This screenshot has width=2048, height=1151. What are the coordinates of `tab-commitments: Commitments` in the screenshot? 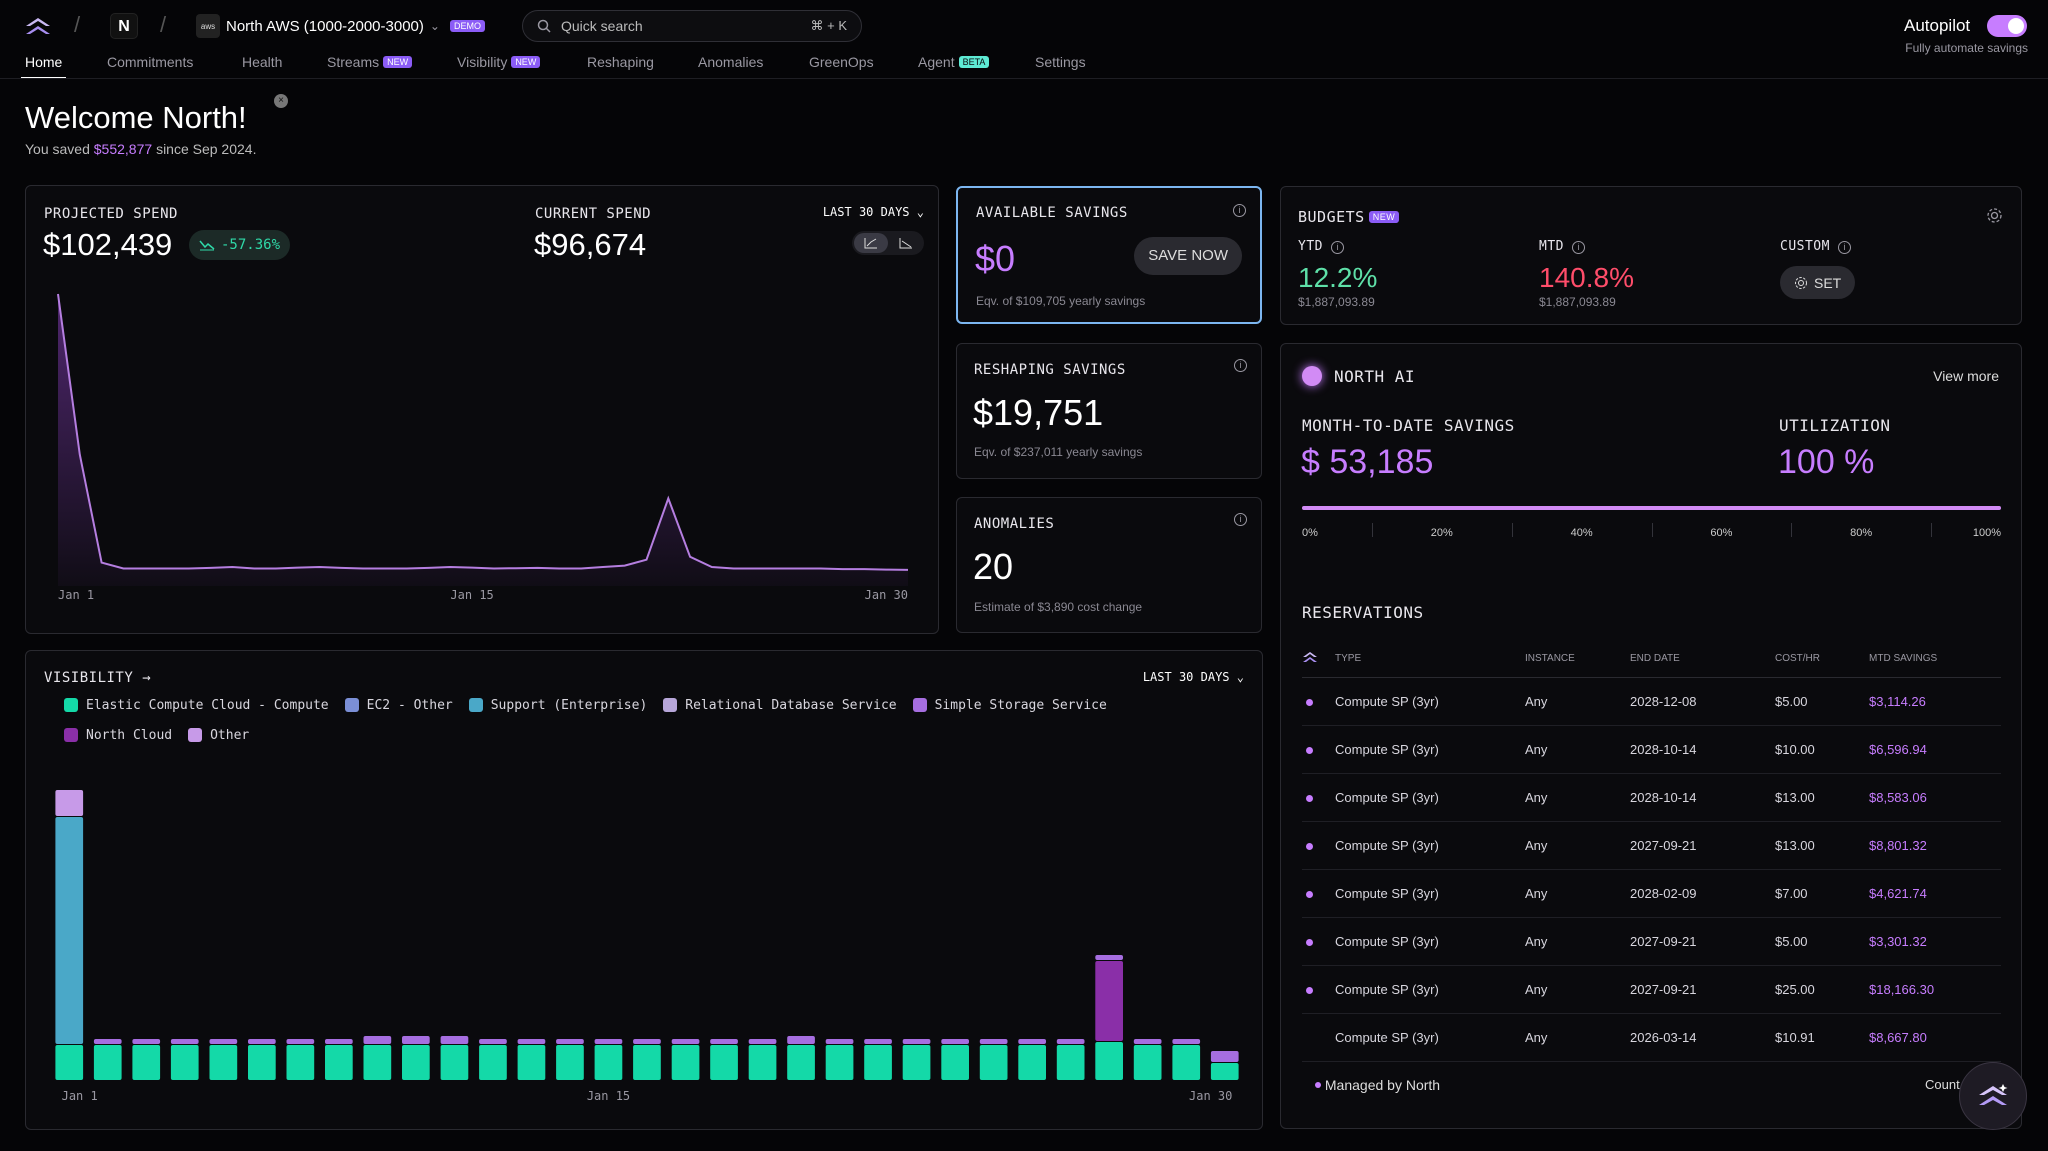 It's located at (150, 62).